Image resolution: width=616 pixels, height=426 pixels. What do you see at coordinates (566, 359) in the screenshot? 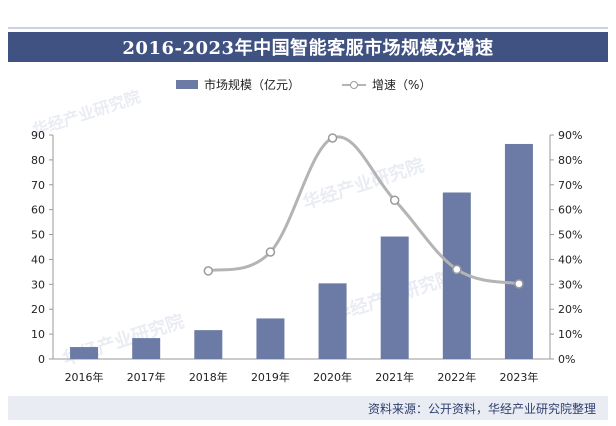
I see `y-right-tick-label: 0%` at bounding box center [566, 359].